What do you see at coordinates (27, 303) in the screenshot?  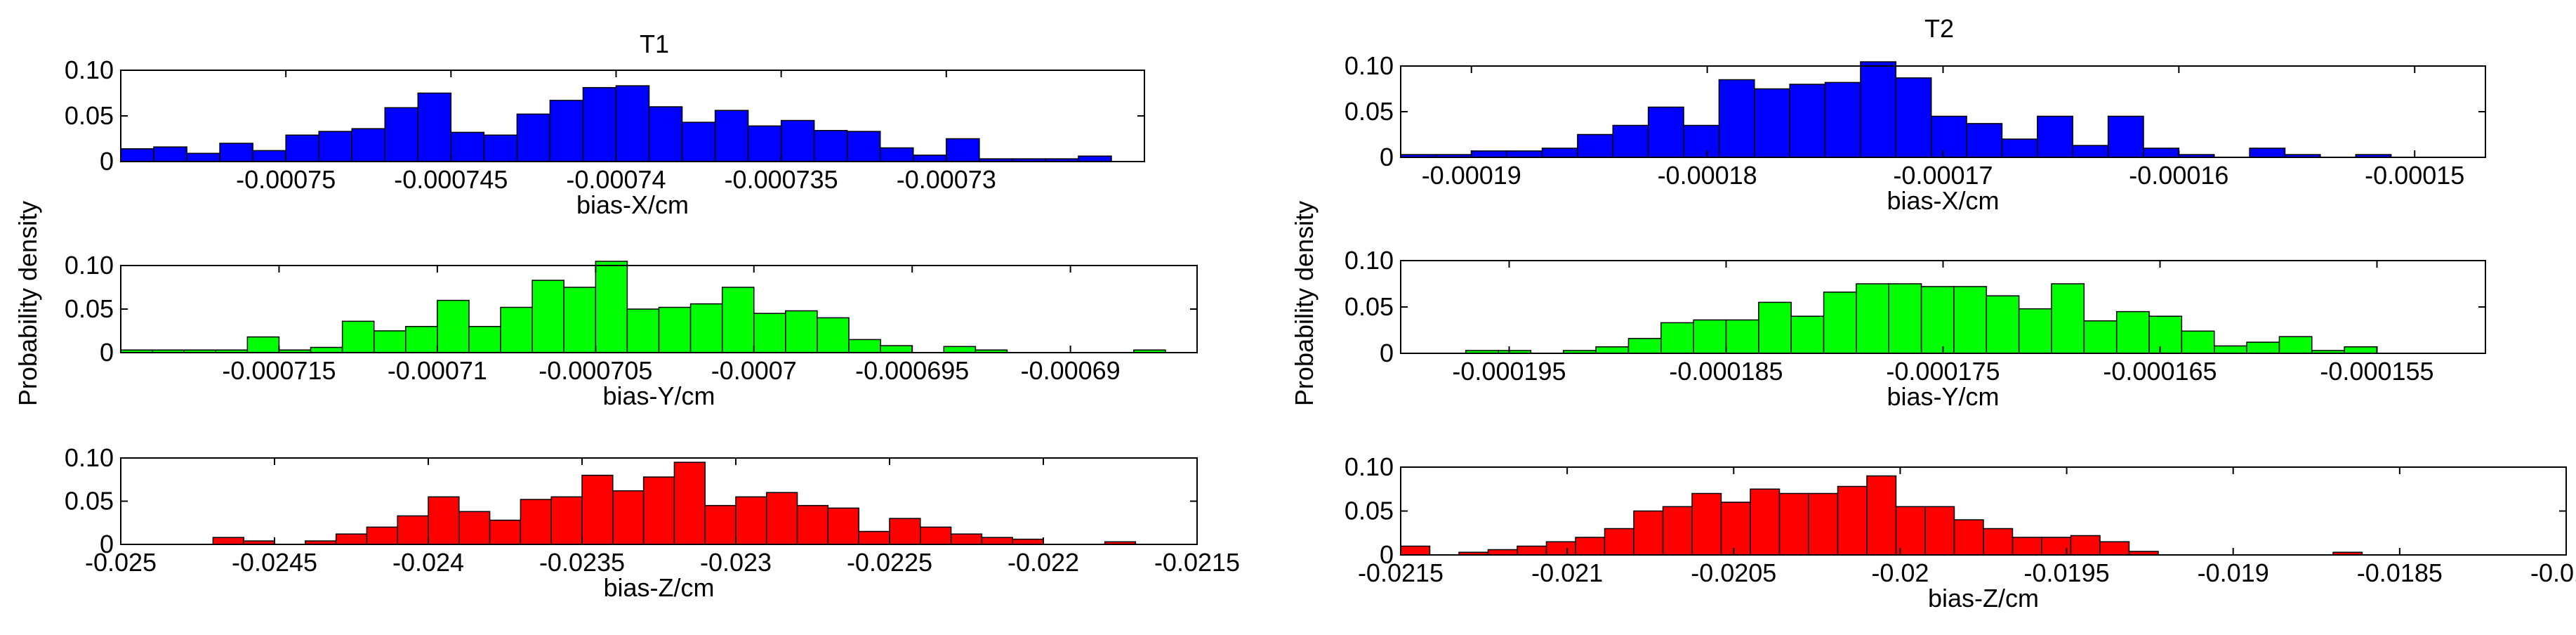 I see `ylabel-left: Probability density` at bounding box center [27, 303].